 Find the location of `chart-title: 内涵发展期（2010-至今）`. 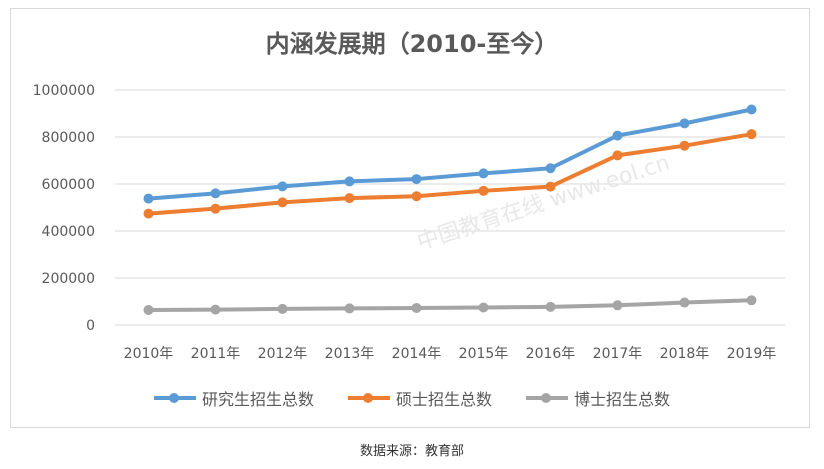

chart-title: 内涵发展期（2010-至今） is located at coordinates (412, 44).